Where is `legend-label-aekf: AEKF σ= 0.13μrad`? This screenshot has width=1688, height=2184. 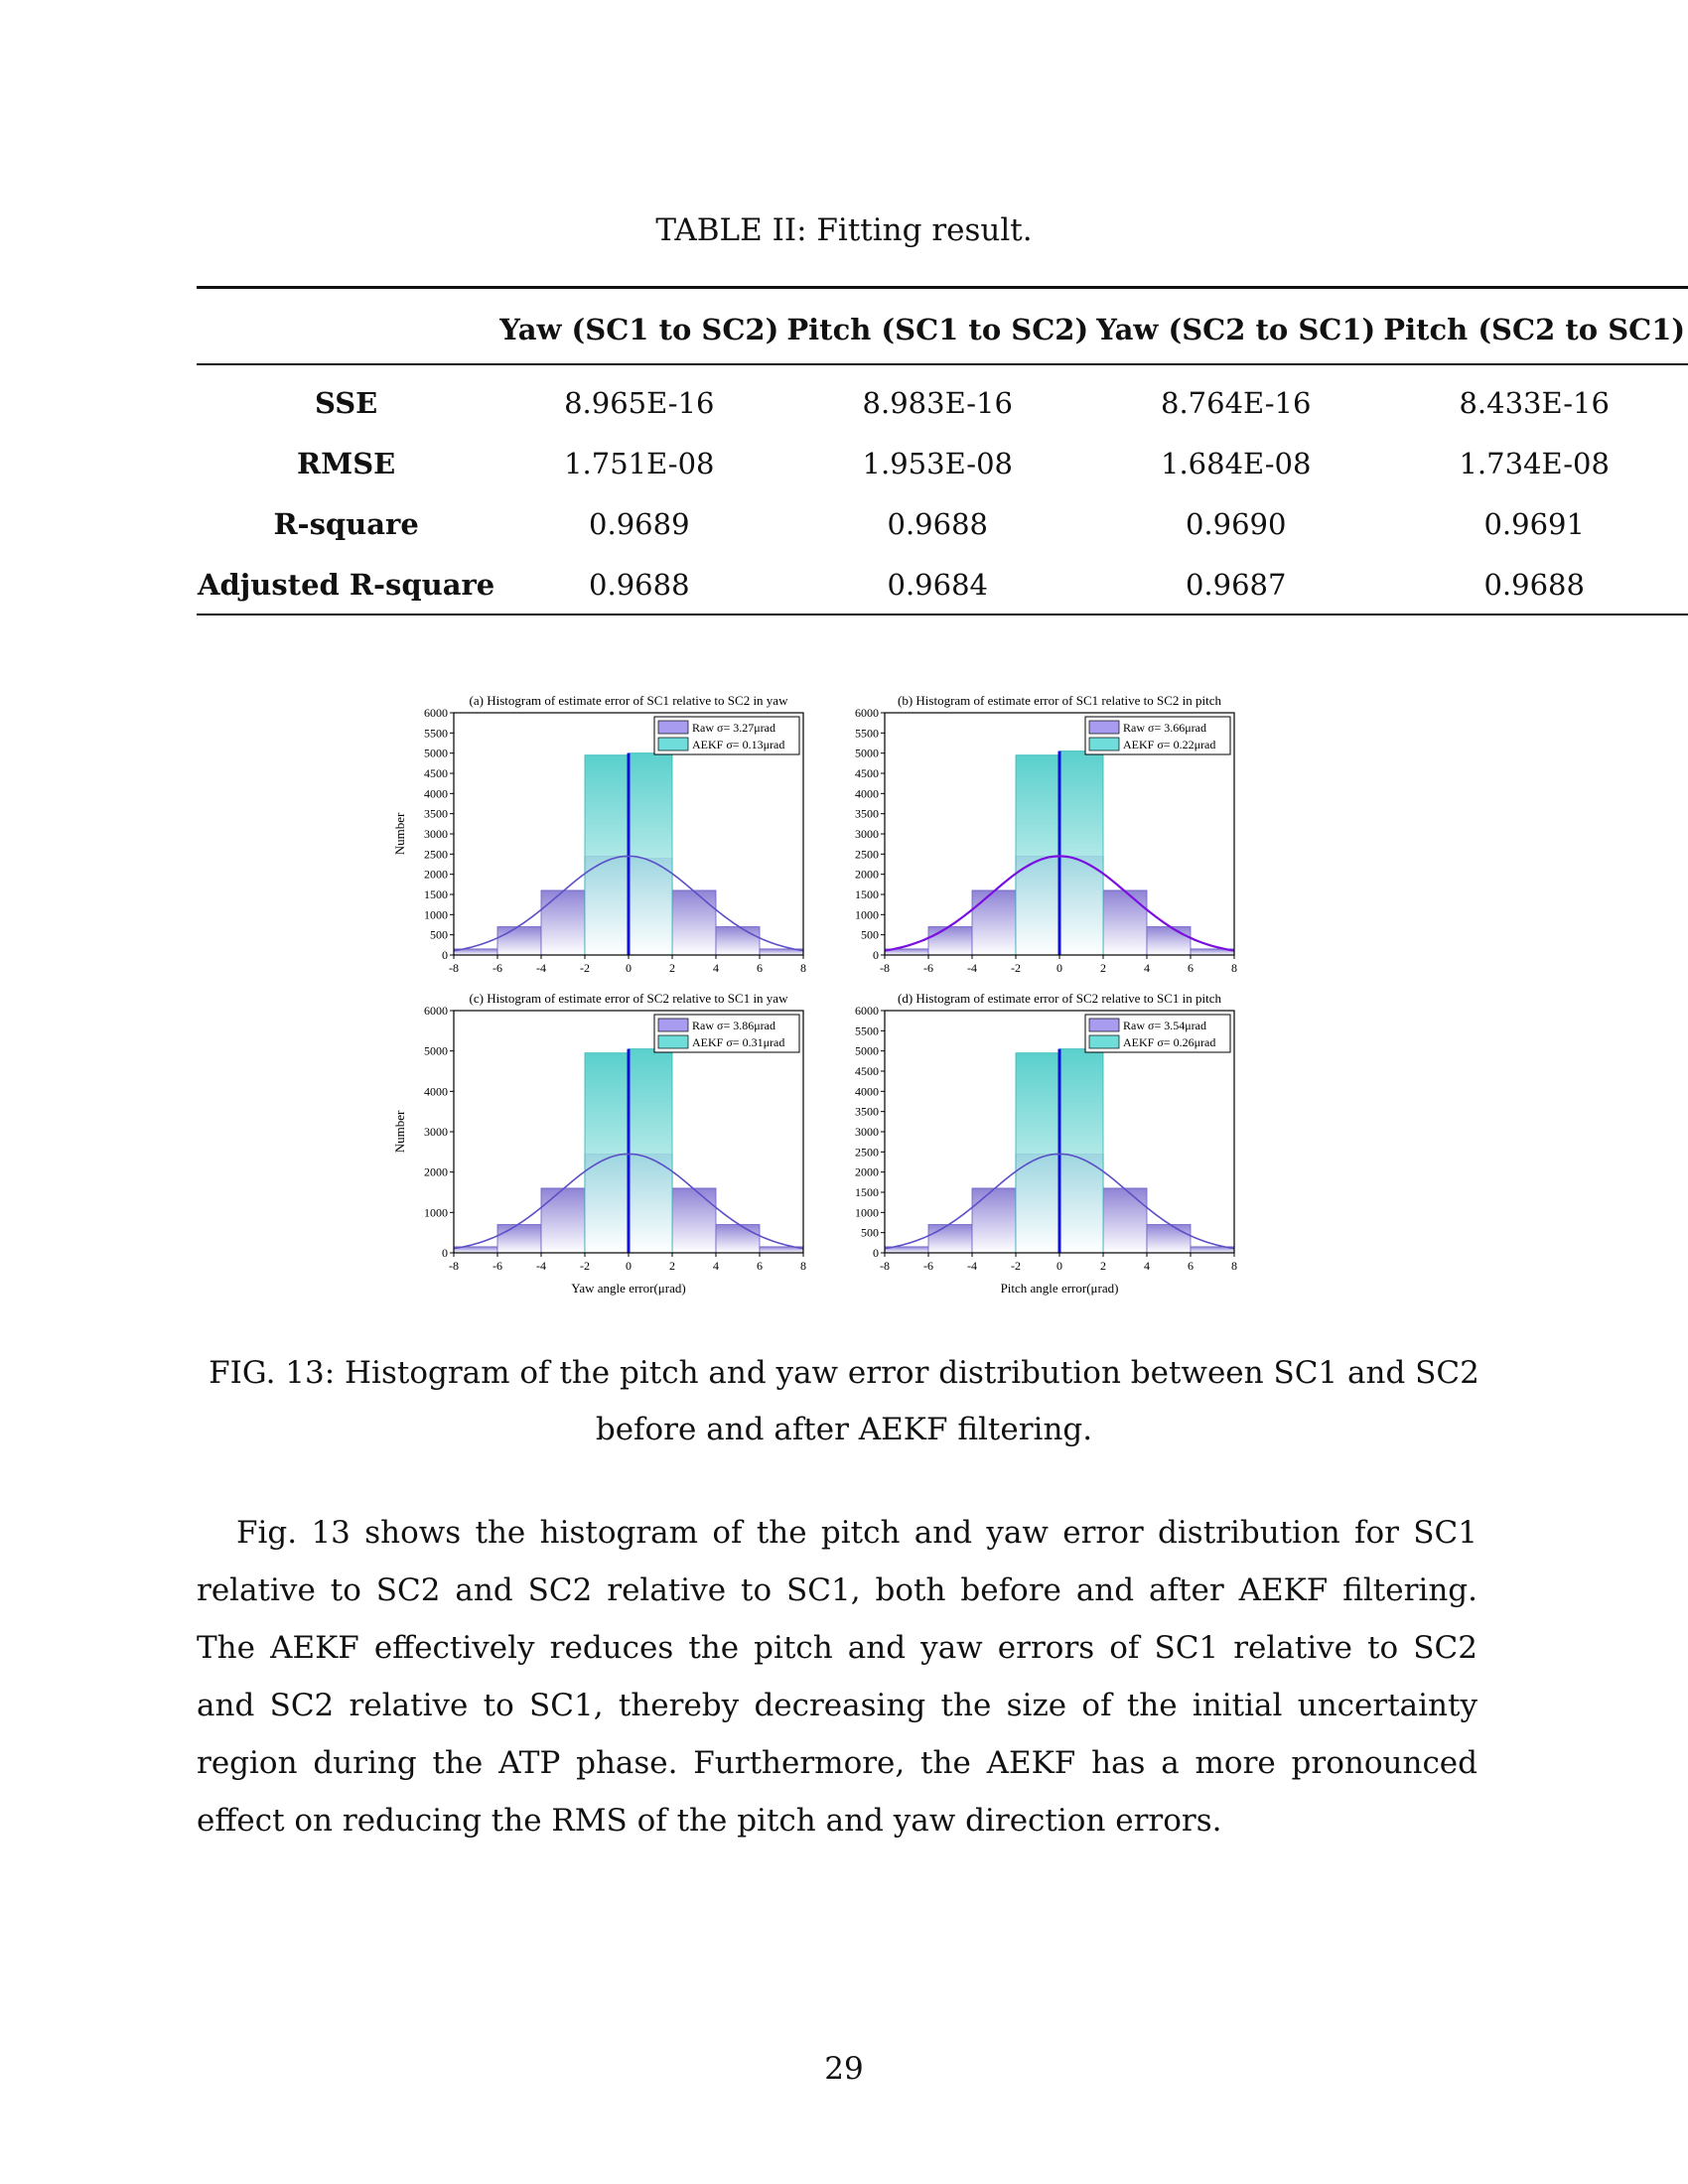 legend-label-aekf: AEKF σ= 0.13μrad is located at coordinates (738, 744).